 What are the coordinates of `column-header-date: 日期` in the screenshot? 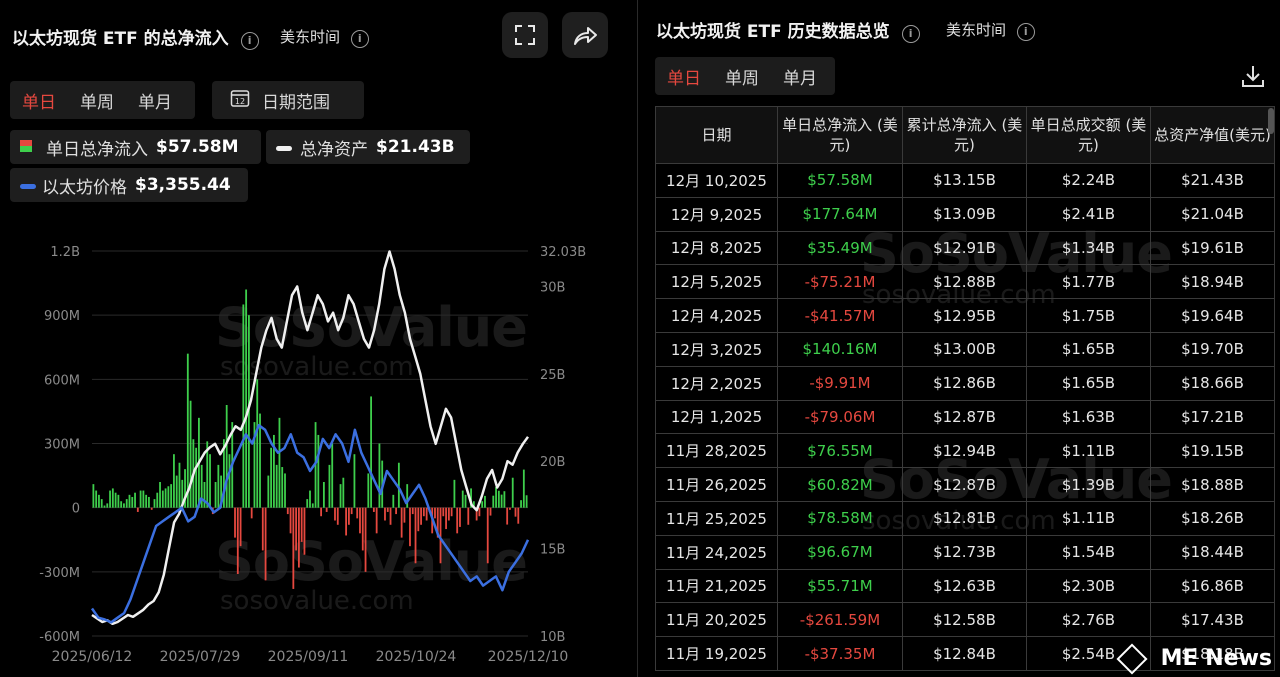 It's located at (716, 135).